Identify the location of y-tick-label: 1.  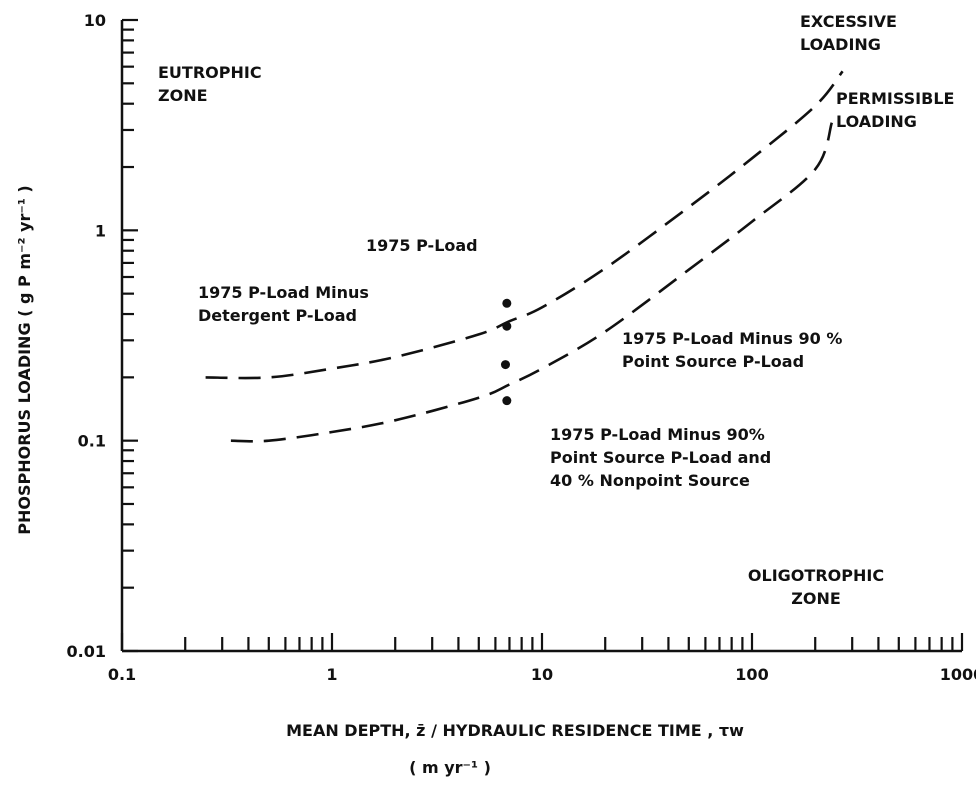
(100, 230).